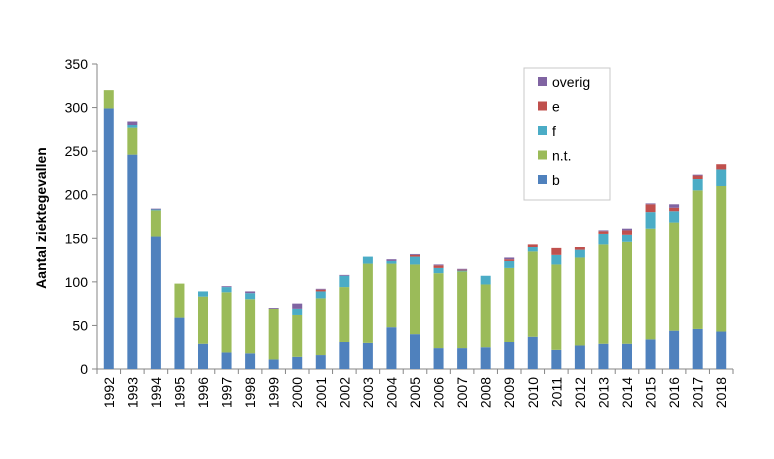 The width and height of the screenshot is (774, 459). I want to click on legend-swatch-f, so click(542, 130).